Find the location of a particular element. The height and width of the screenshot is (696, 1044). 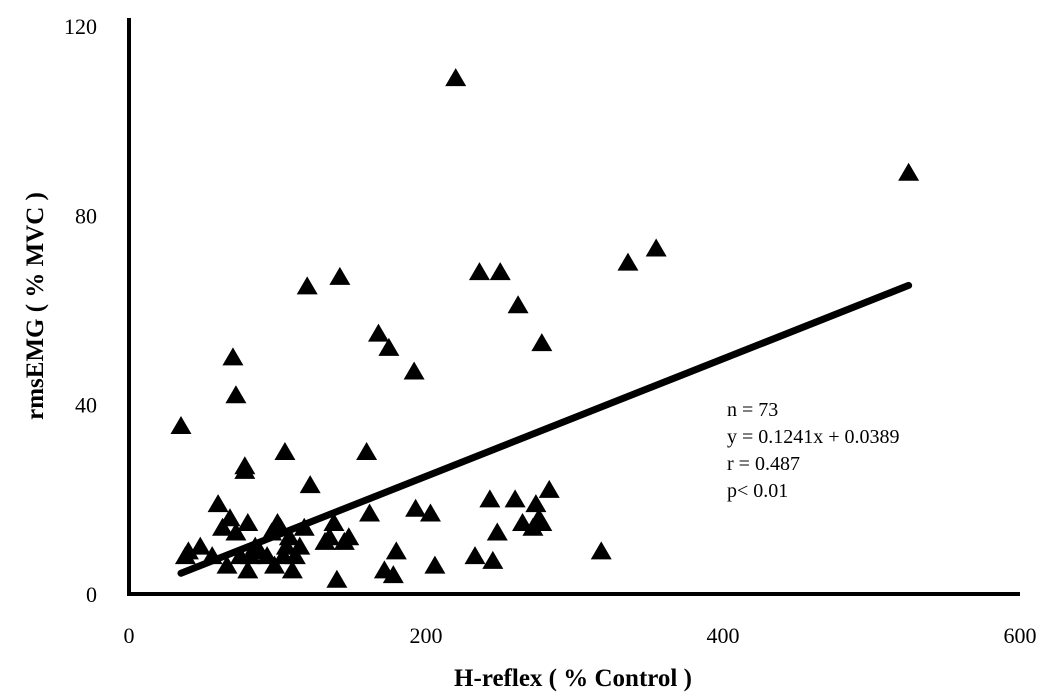

x-tick-label: 400 is located at coordinates (723, 635).